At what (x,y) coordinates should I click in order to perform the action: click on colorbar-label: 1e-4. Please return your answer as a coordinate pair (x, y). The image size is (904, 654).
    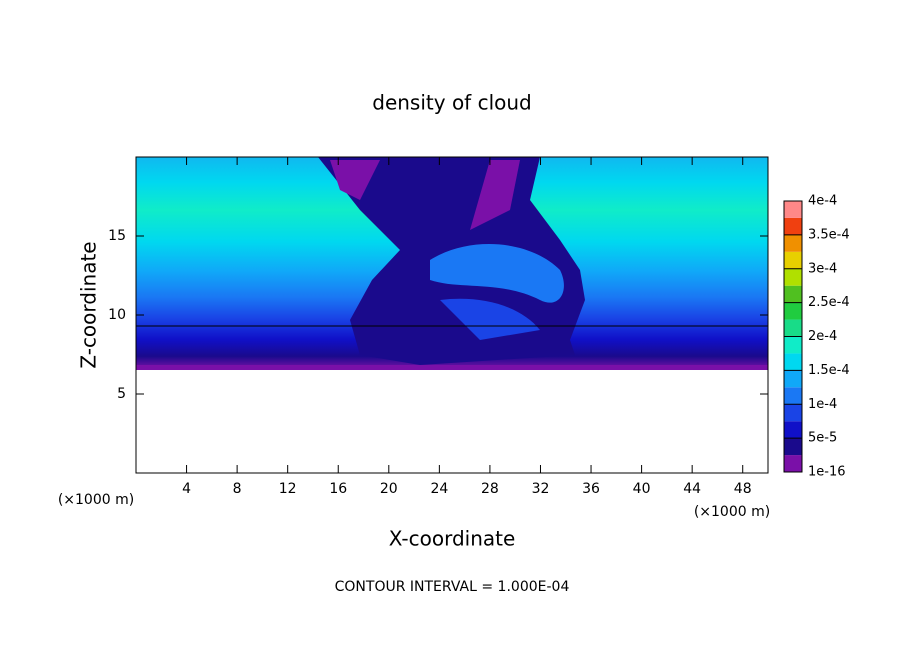
    Looking at the image, I should click on (822, 404).